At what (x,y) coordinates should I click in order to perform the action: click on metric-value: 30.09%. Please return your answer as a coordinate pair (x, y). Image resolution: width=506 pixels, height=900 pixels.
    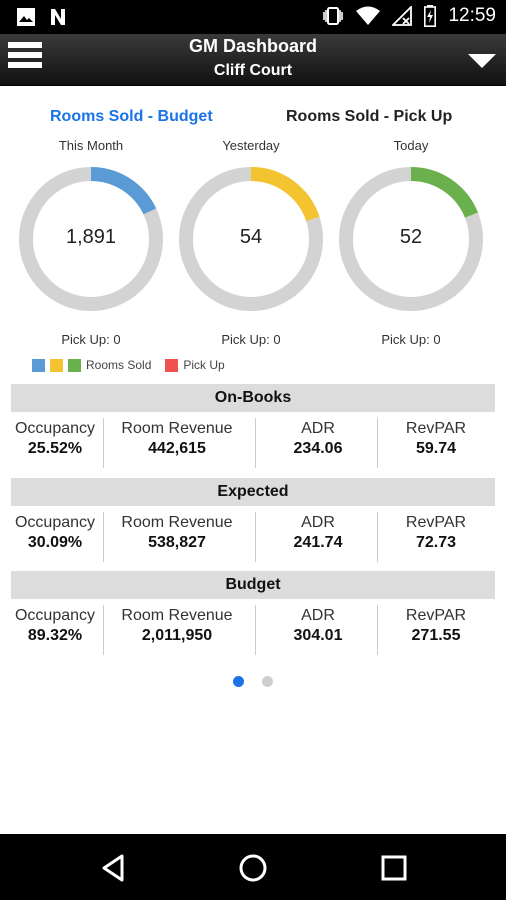
    Looking at the image, I should click on (55, 542).